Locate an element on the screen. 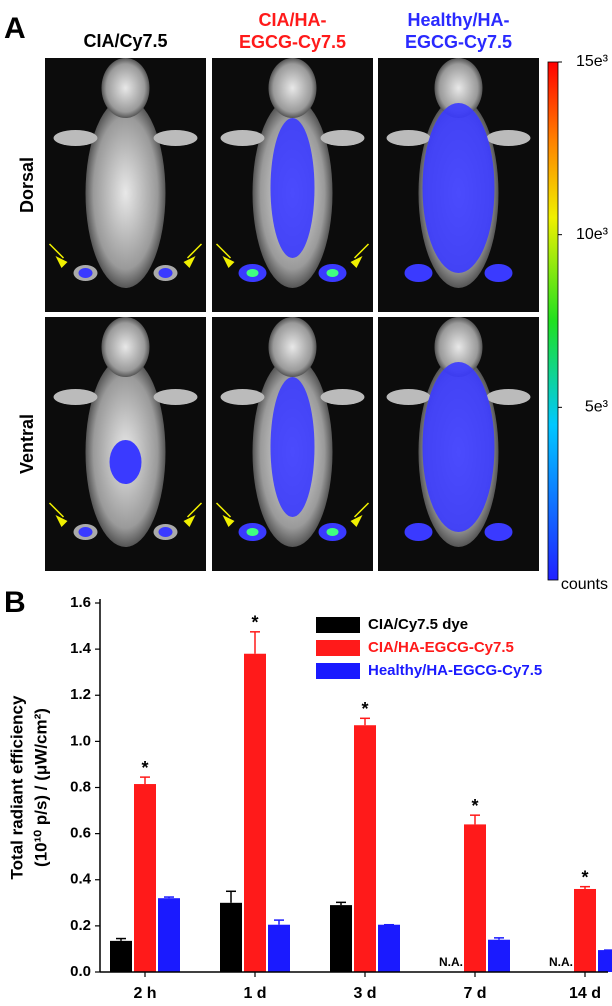 The height and width of the screenshot is (1006, 612). x-tick-label: 1 d is located at coordinates (254, 993).